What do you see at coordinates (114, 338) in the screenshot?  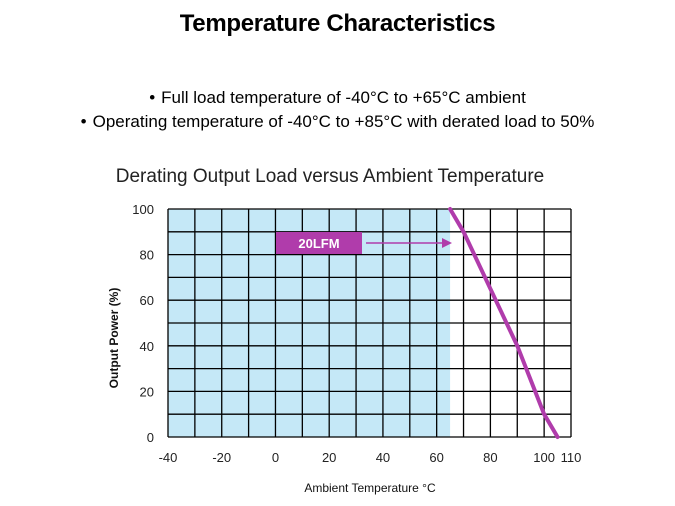 I see `y-axis-label: Output Power (%)` at bounding box center [114, 338].